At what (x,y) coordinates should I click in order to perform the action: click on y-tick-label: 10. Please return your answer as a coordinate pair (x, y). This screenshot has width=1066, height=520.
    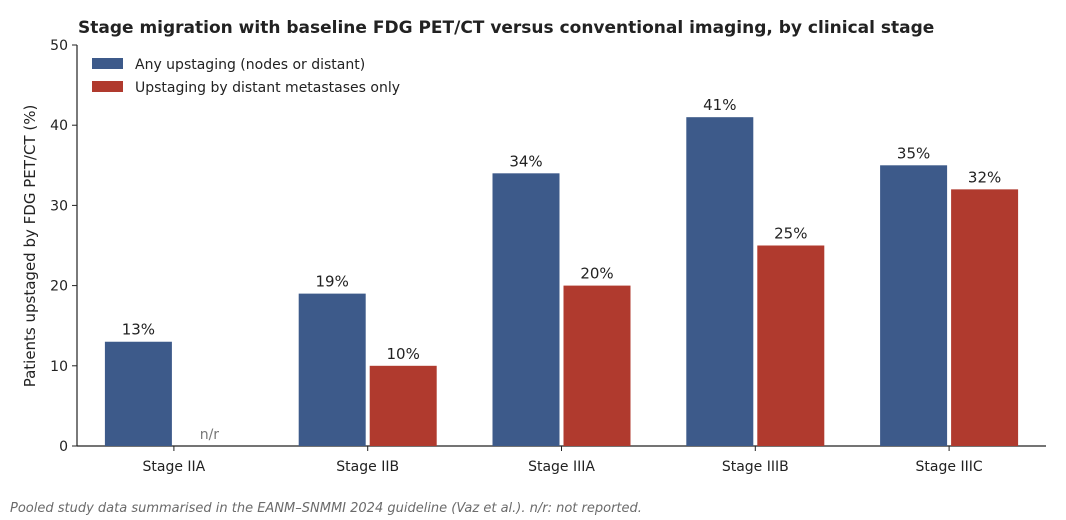
    Looking at the image, I should click on (59, 367).